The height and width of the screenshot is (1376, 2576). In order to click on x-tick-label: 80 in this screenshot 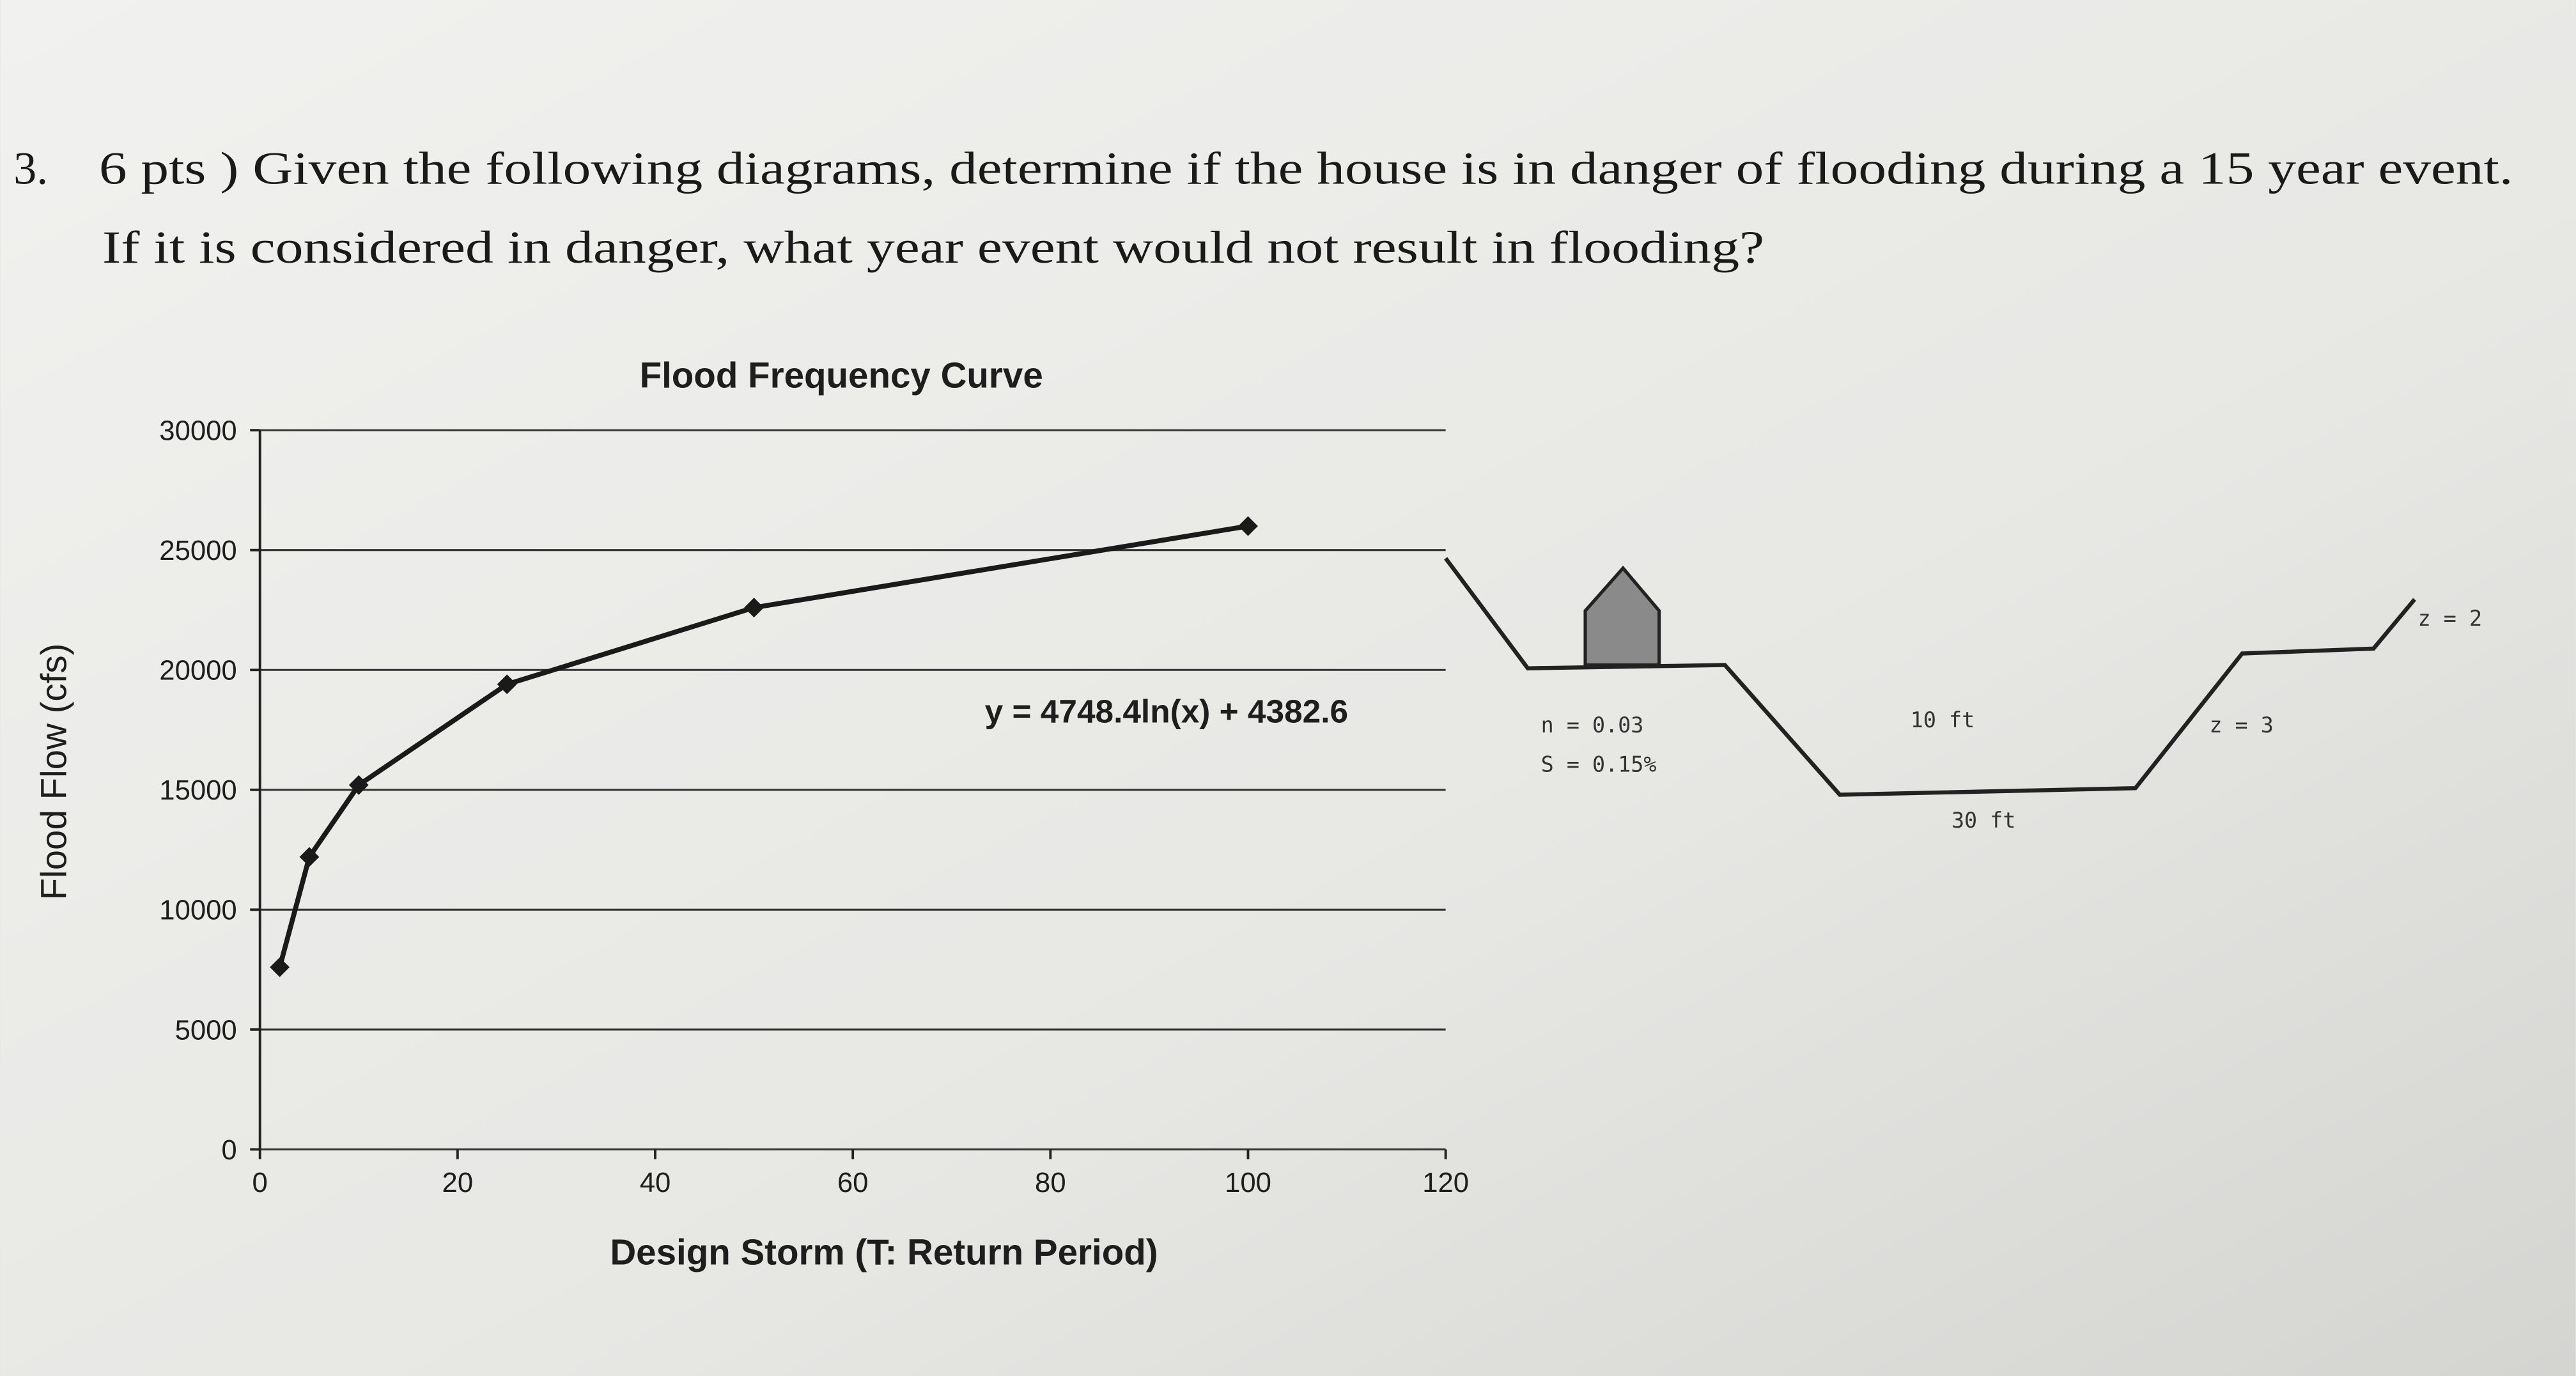, I will do `click(1050, 1182)`.